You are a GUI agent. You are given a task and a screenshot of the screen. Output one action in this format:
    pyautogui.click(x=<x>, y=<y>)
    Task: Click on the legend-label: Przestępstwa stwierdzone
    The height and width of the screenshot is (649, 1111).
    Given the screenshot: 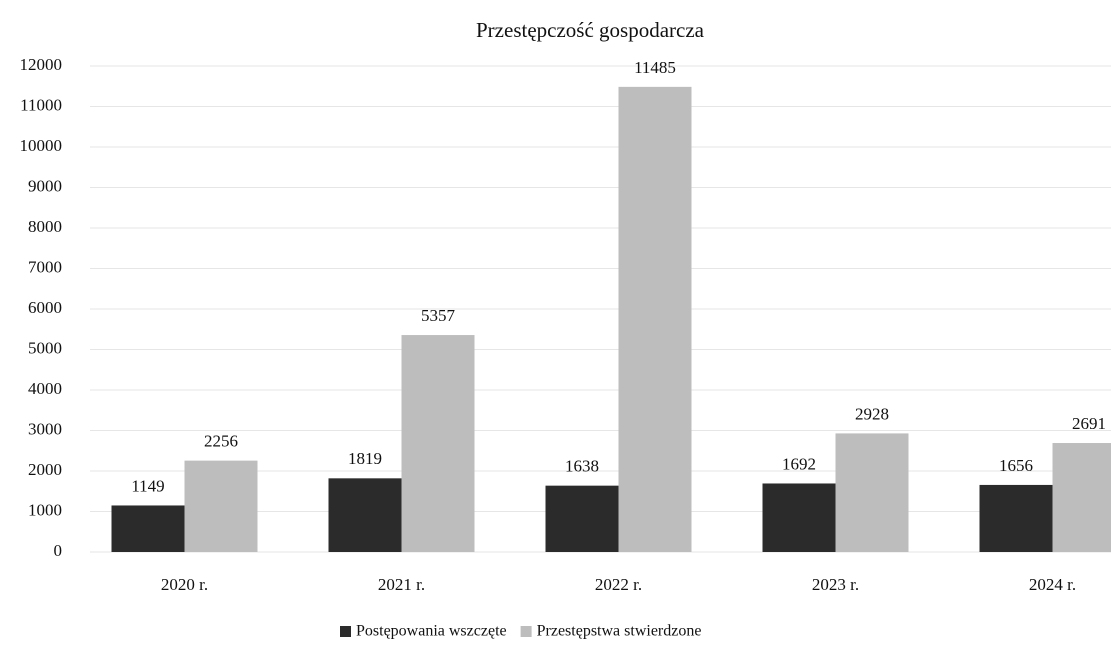 What is the action you would take?
    pyautogui.click(x=619, y=631)
    